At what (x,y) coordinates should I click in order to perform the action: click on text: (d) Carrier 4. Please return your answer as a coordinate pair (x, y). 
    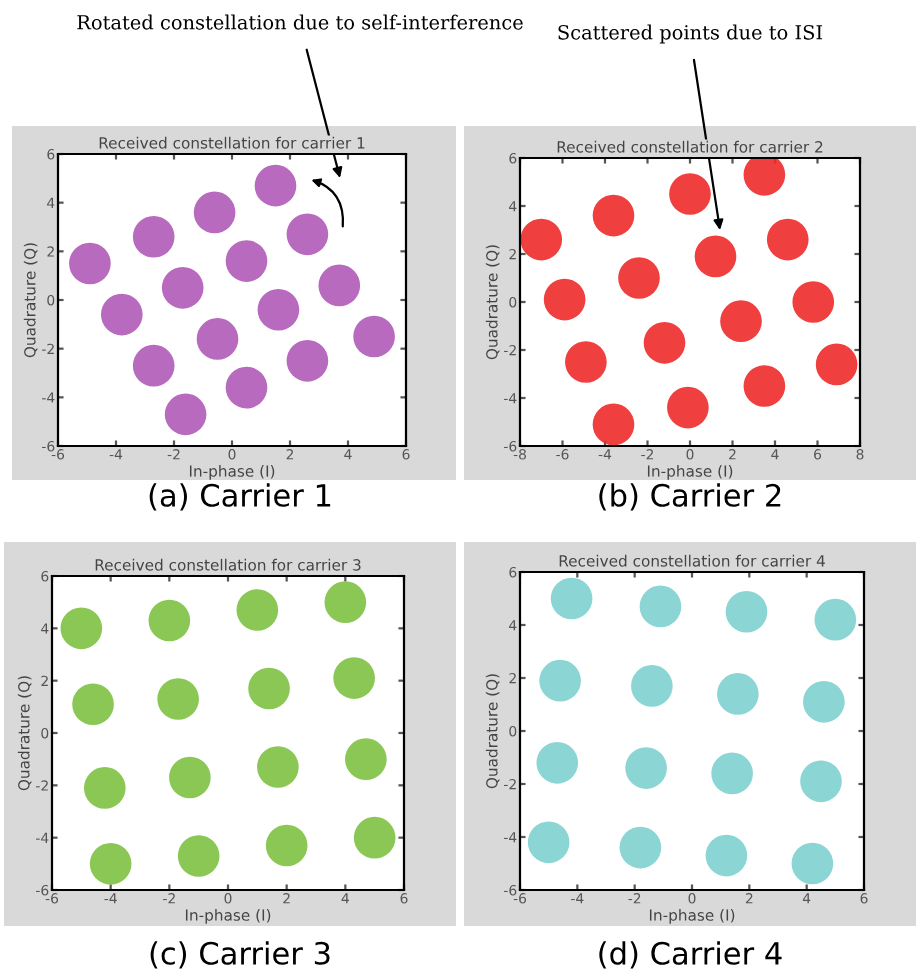
    Looking at the image, I should click on (690, 955).